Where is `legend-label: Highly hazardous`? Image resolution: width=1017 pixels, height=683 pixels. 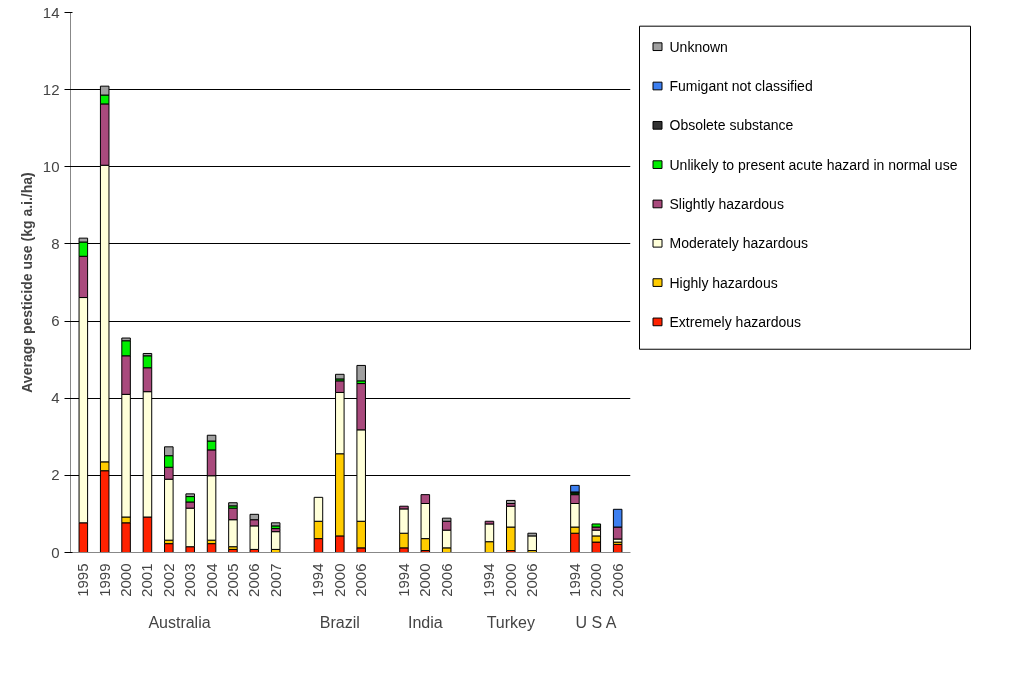
legend-label: Highly hazardous is located at coordinates (723, 282).